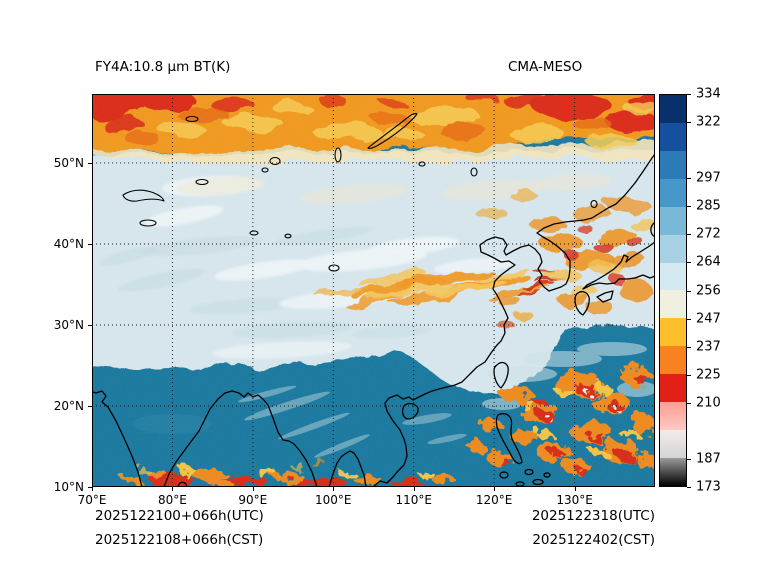 The image size is (764, 573). What do you see at coordinates (708, 178) in the screenshot?
I see `colorbar-tick-label: 297` at bounding box center [708, 178].